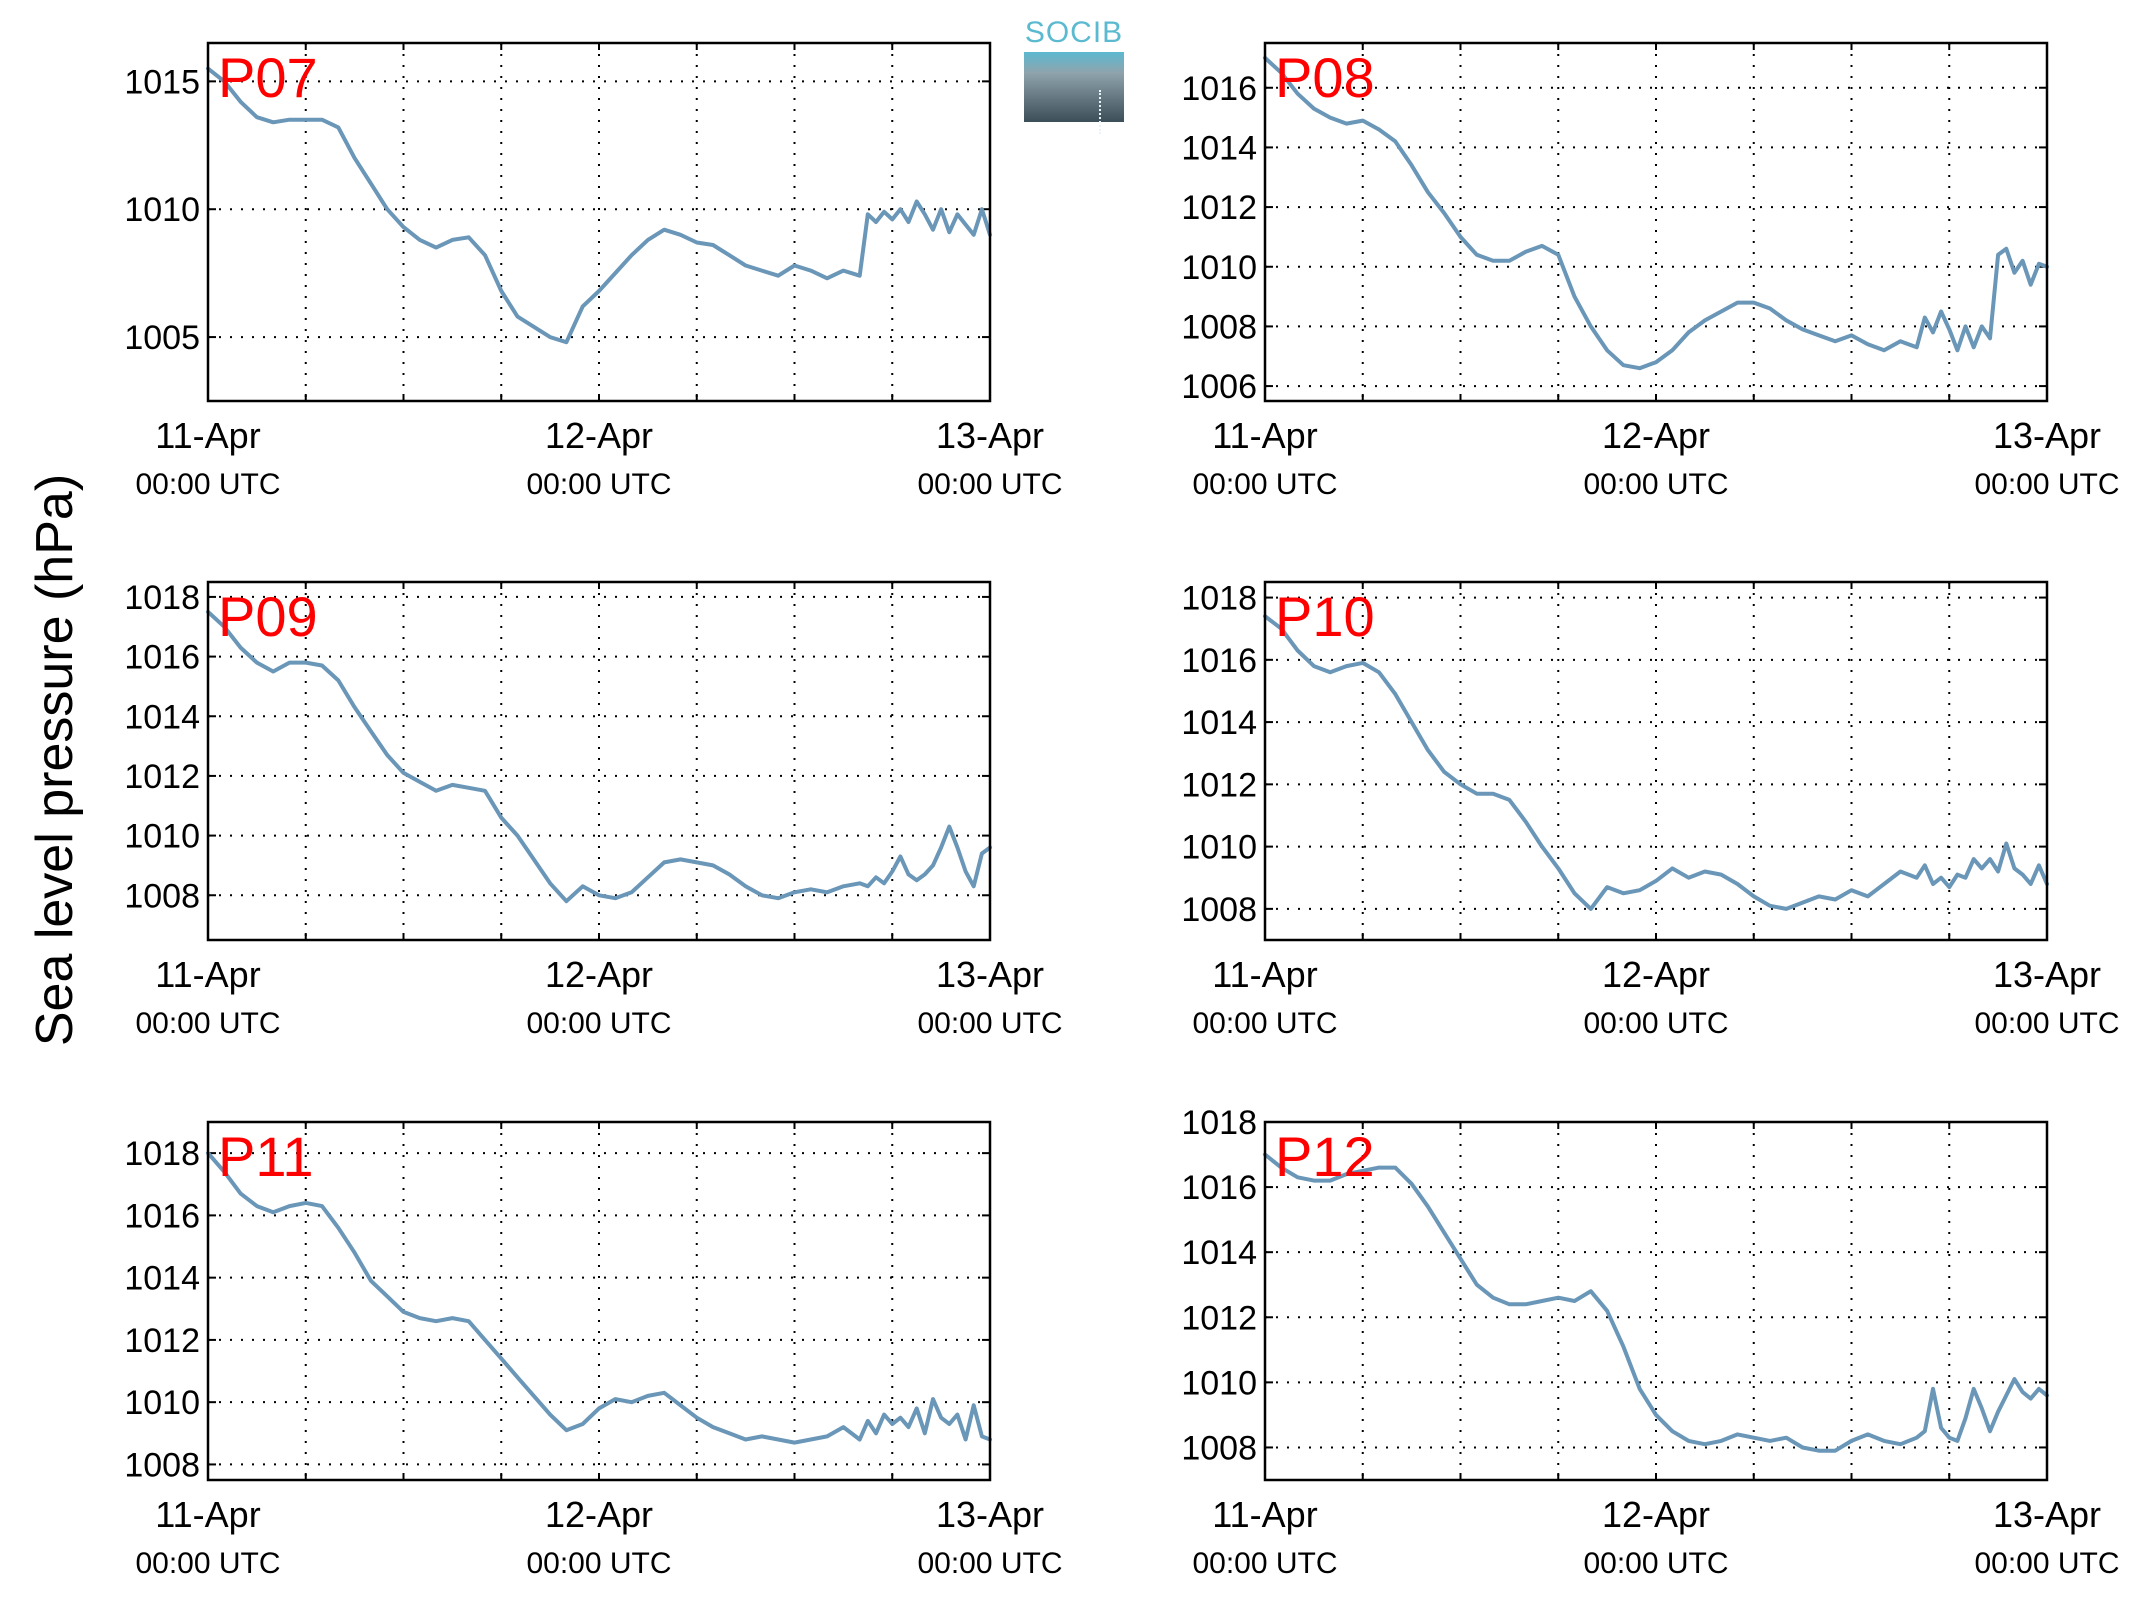 This screenshot has height=1608, width=2138. I want to click on series-line-p08, so click(1656, 213).